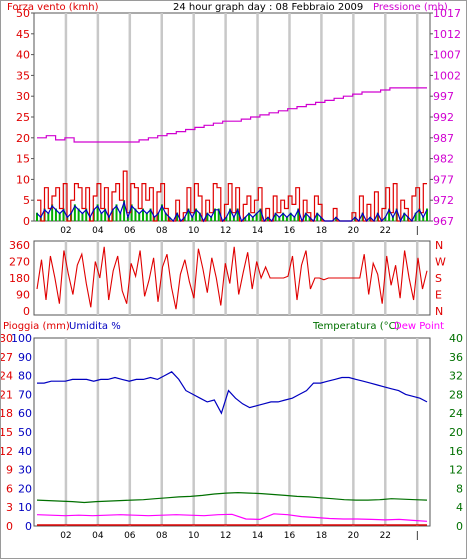 This screenshot has height=560, width=467. Describe the element at coordinates (53, 7) in the screenshot. I see `wind-axis-label: Forza vento (kmh)` at that location.